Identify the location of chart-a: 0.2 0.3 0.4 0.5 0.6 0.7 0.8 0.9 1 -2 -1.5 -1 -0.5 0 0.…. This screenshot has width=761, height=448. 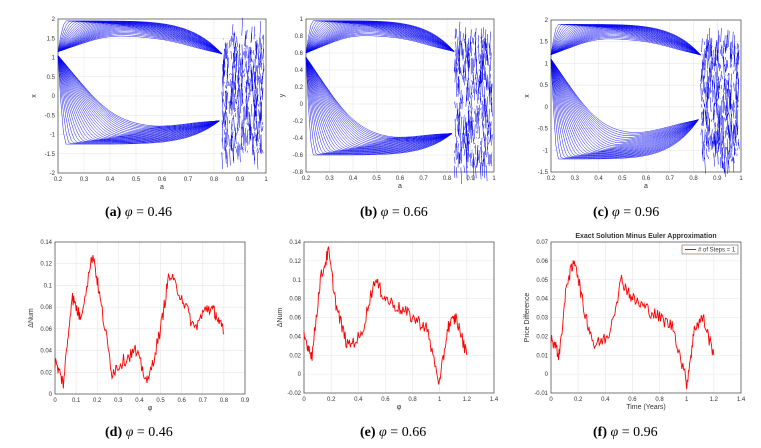
(149, 104).